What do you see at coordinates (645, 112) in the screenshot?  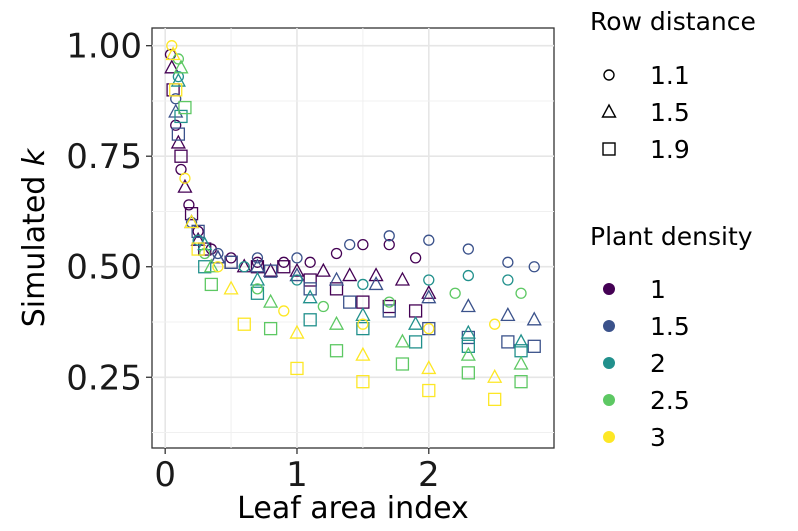 I see `shape-legend-items: 1.1 1.5 1.9` at bounding box center [645, 112].